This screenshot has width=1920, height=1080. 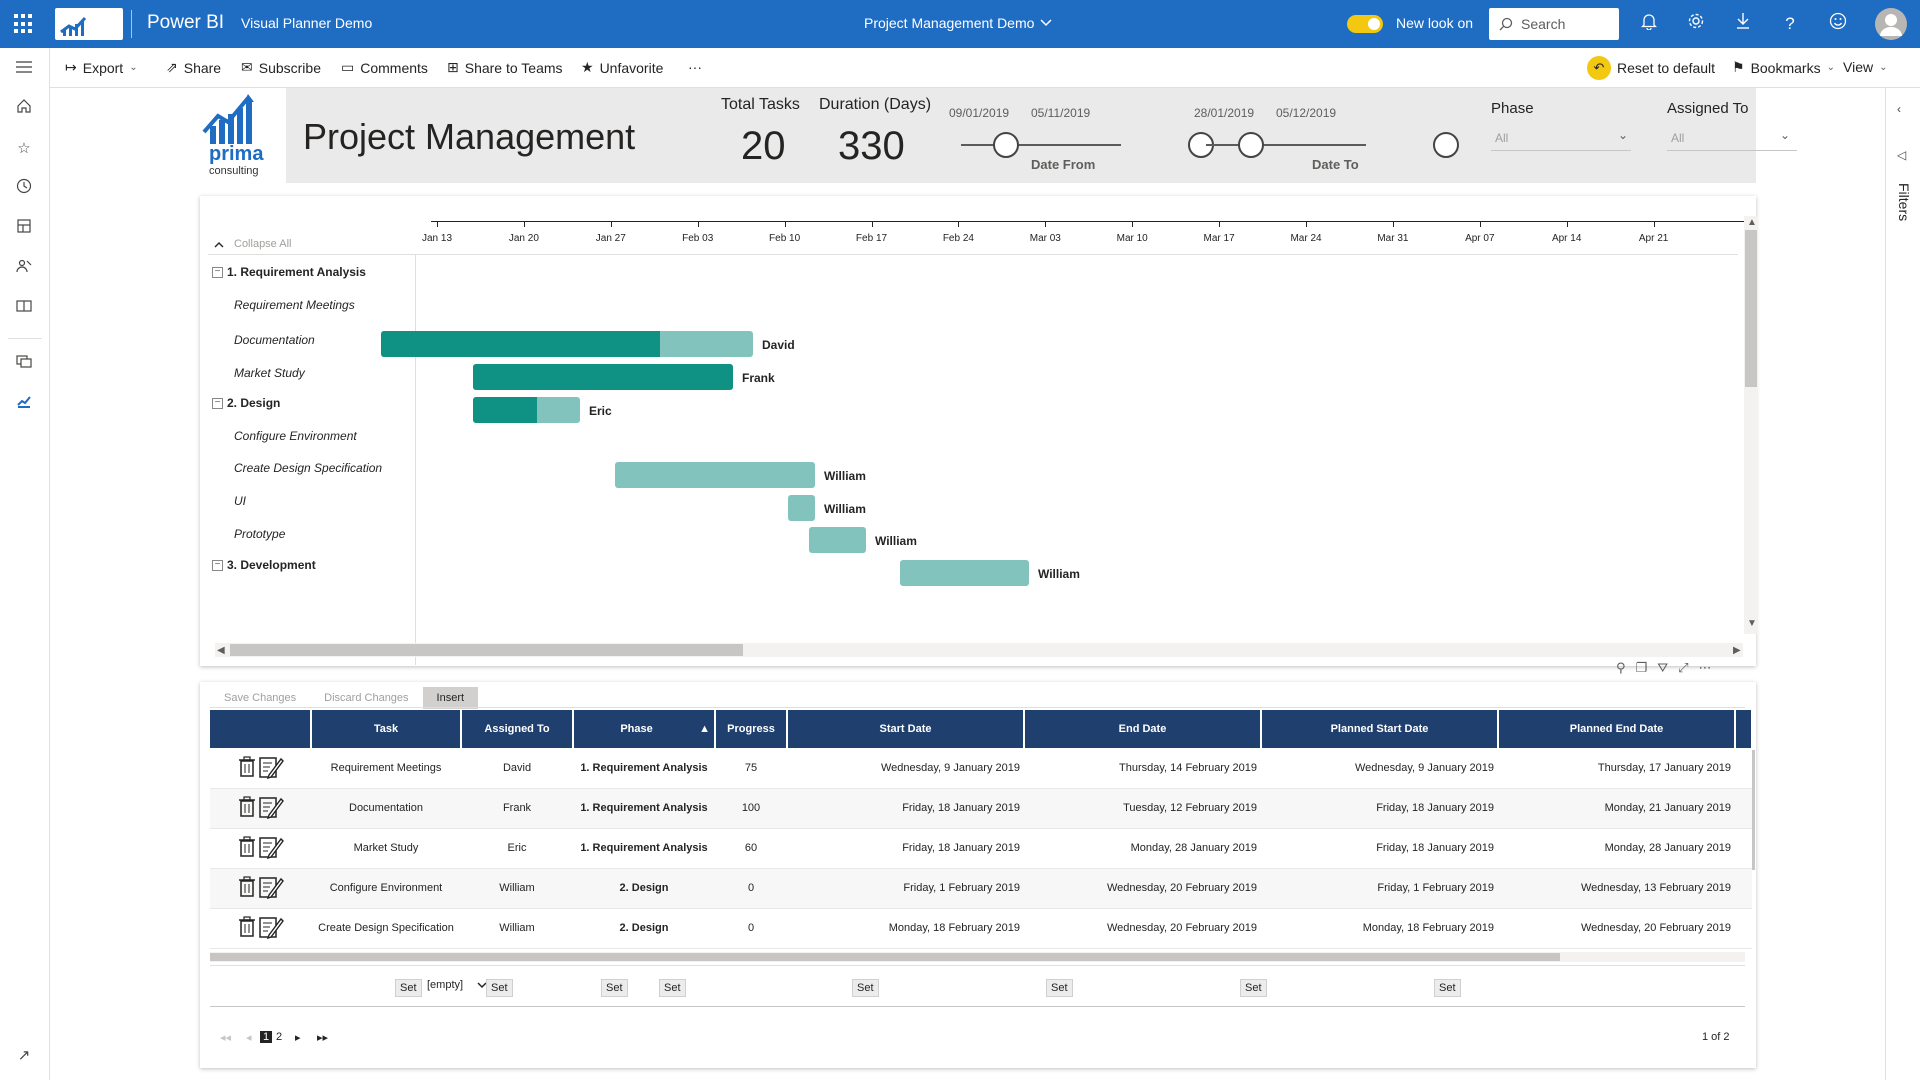 What do you see at coordinates (24, 189) in the screenshot?
I see `recent-clock-icon` at bounding box center [24, 189].